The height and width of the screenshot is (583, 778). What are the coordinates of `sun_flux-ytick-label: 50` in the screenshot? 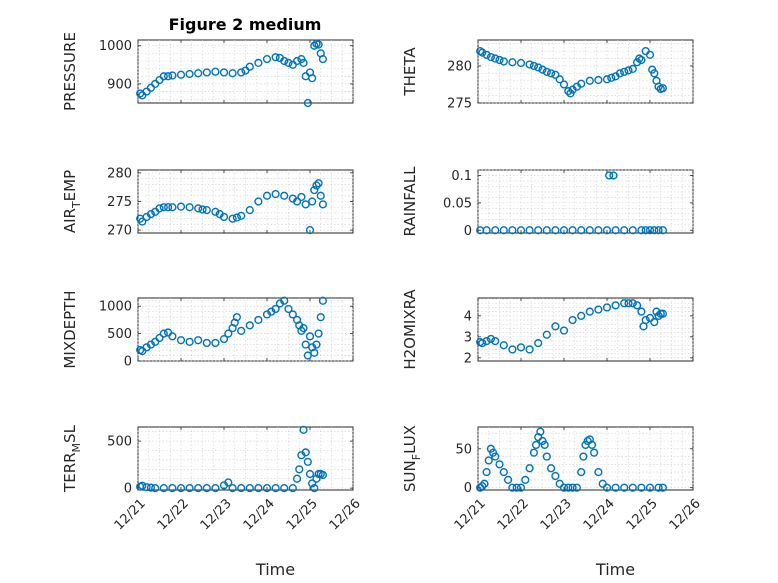 It's located at (463, 449).